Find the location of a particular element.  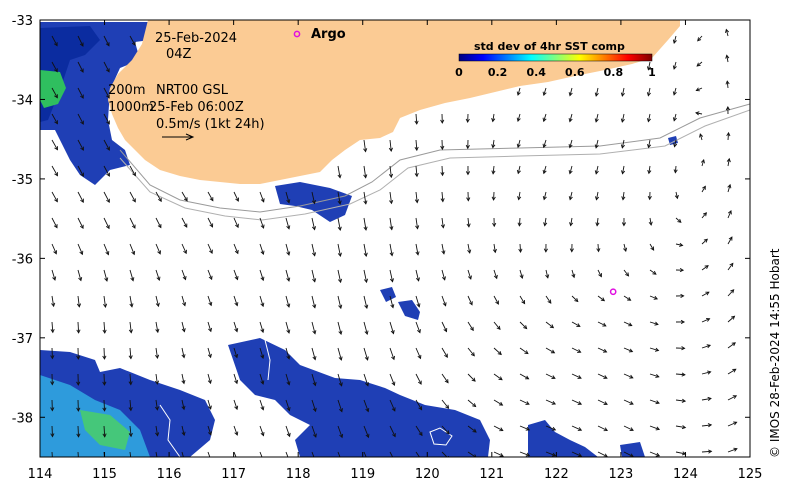

lat-tick-label: -36 is located at coordinates (22, 259).